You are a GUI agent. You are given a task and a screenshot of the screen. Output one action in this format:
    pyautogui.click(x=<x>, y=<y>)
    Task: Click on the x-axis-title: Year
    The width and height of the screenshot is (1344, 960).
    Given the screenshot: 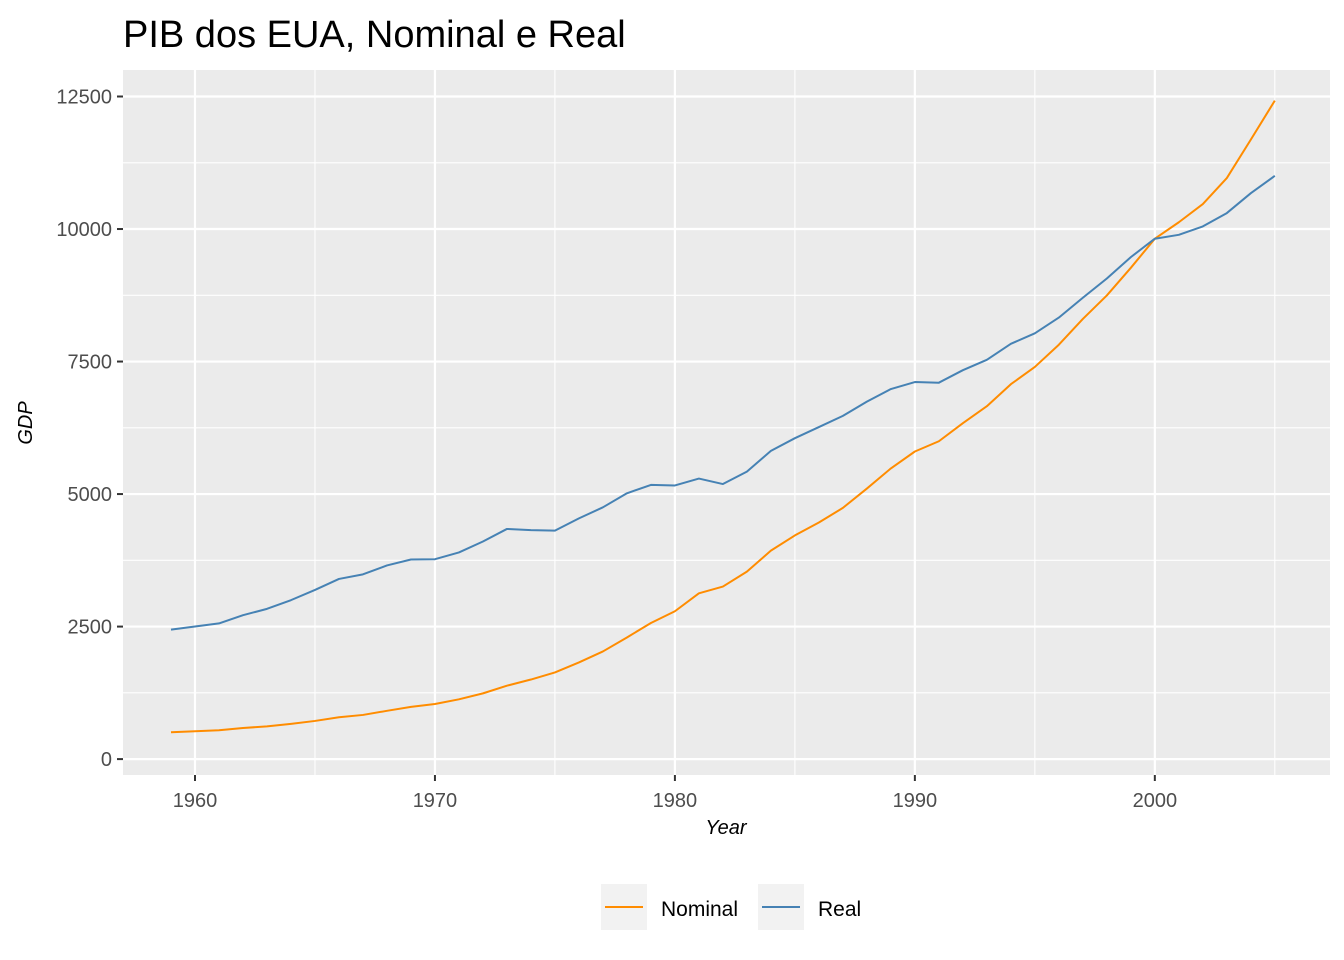 What is the action you would take?
    pyautogui.click(x=726, y=828)
    